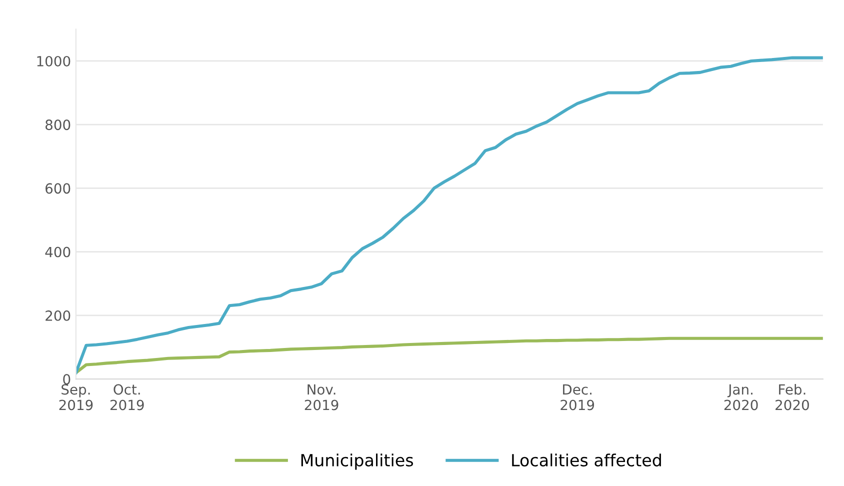  I want to click on x-tick-label: Sep. 2019, so click(76, 397).